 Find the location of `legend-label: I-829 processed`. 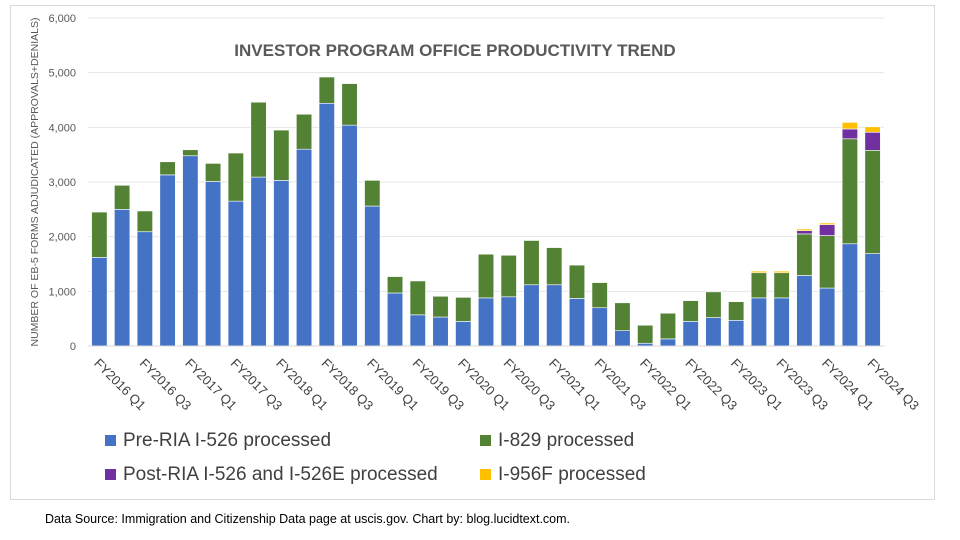

legend-label: I-829 processed is located at coordinates (566, 440).